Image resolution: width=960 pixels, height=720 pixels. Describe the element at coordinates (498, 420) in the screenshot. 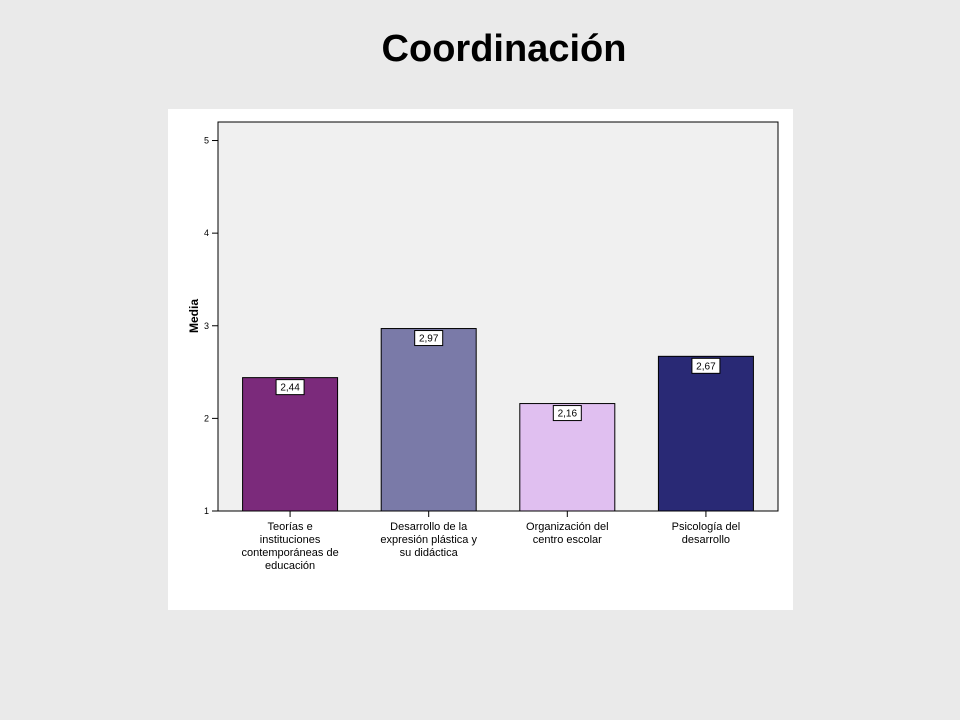

I see `bars: 2,44 2,97 2,16 2,67` at that location.